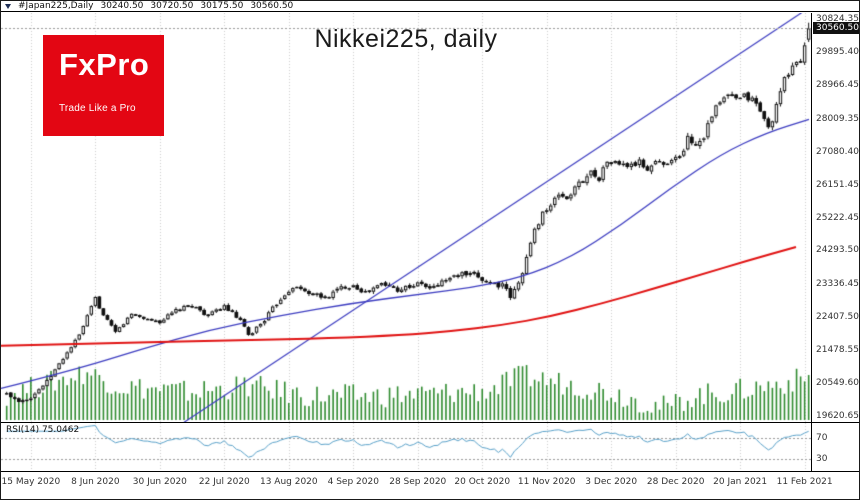 This screenshot has height=500, width=860. What do you see at coordinates (43, 430) in the screenshot?
I see `rsi-indicator-label: RSI(14) 75.0462` at bounding box center [43, 430].